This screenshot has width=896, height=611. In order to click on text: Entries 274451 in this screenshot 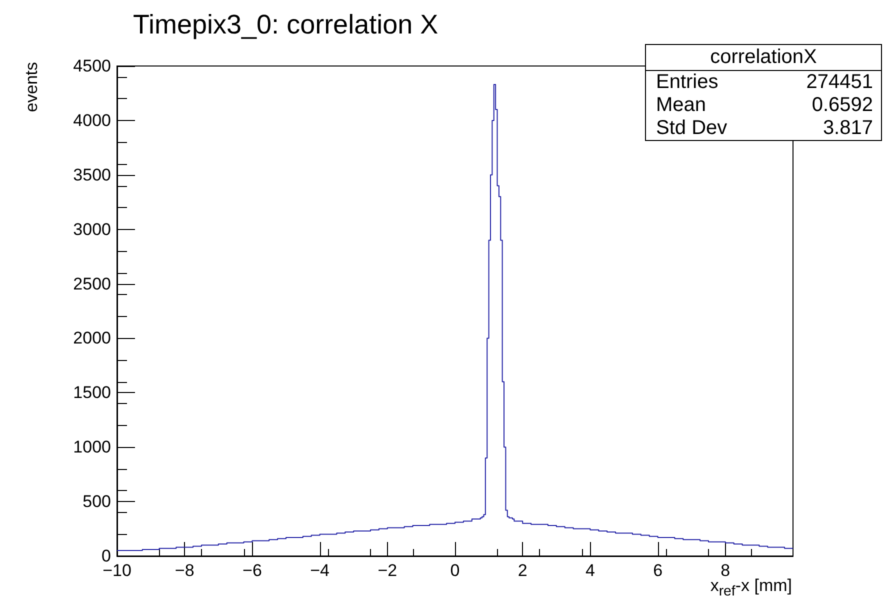, I will do `click(764, 82)`.